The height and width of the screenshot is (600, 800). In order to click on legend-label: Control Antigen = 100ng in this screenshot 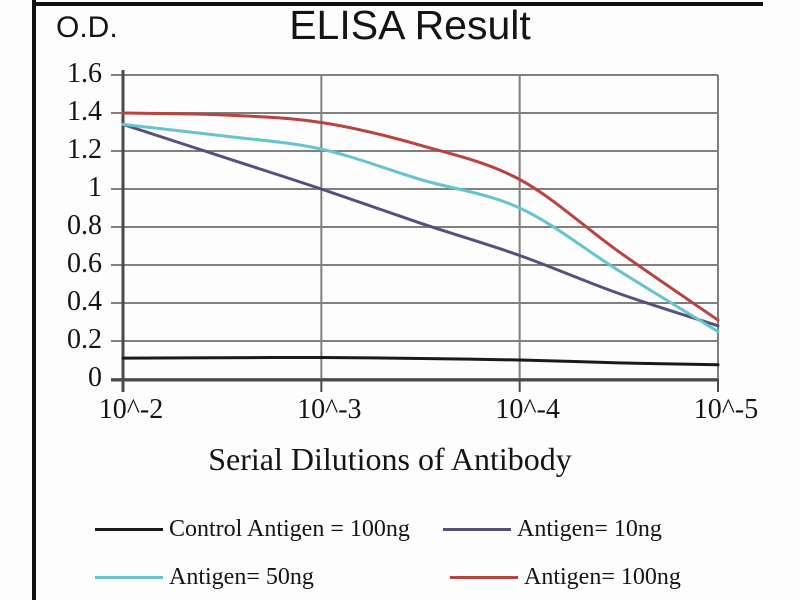, I will do `click(289, 529)`.